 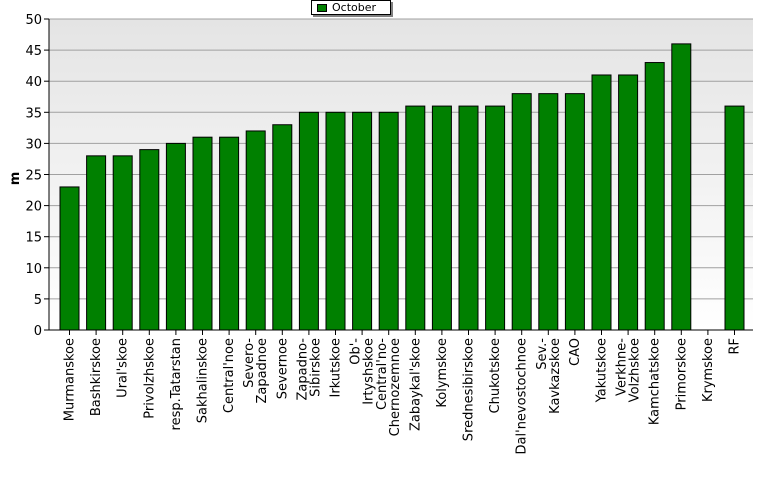 I want to click on y-tick-label: 25, so click(x=33, y=176).